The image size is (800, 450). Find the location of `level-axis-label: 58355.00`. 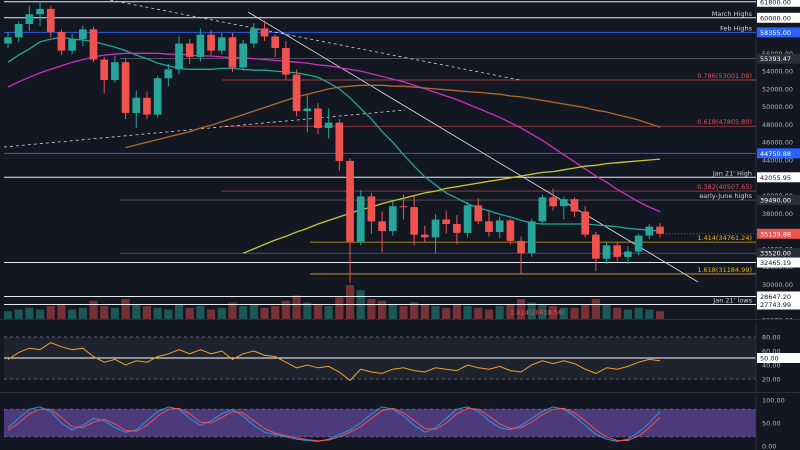

level-axis-label: 58355.00 is located at coordinates (775, 33).